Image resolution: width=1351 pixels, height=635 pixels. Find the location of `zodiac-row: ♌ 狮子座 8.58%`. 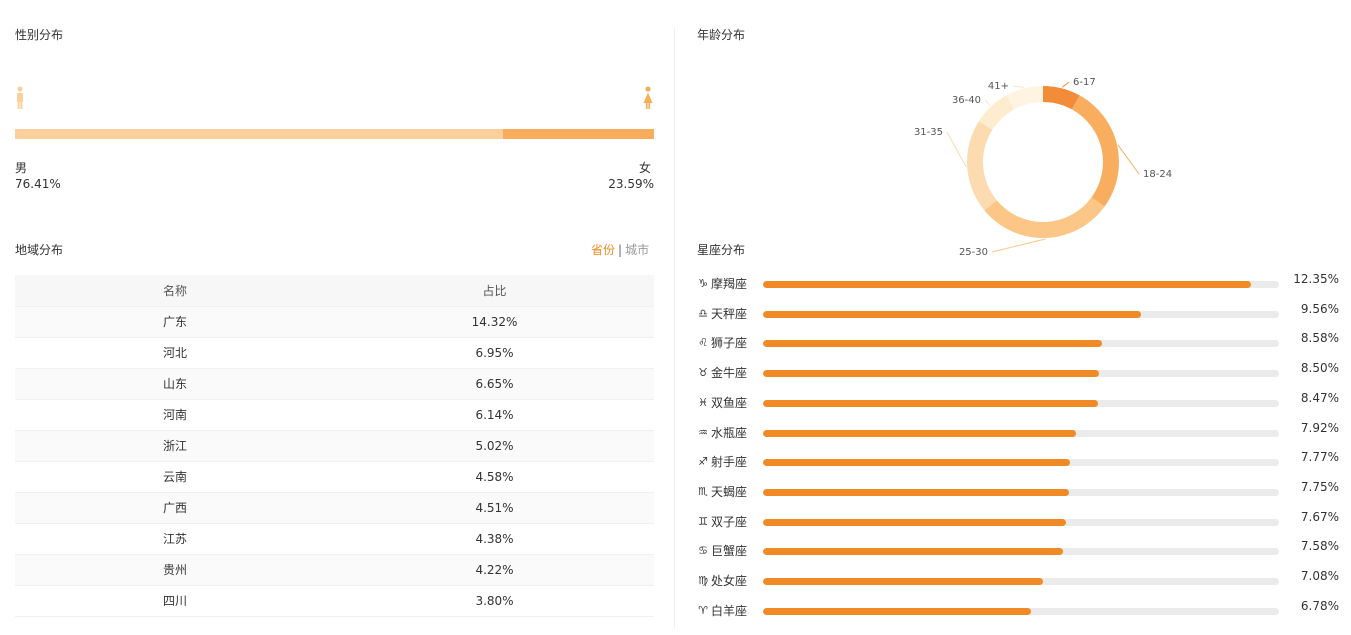

zodiac-row: ♌ 狮子座 8.58% is located at coordinates (1019, 343).